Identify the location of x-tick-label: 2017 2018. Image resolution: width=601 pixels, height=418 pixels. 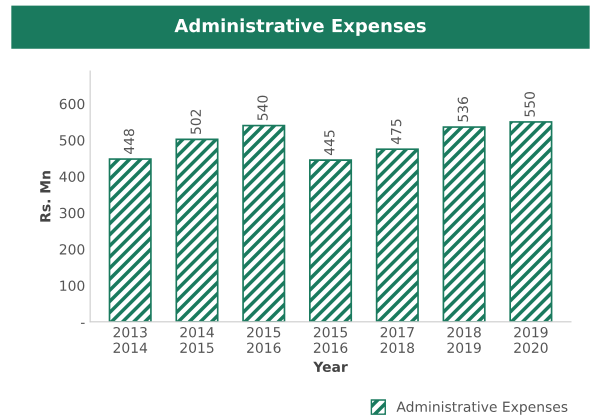
(397, 340).